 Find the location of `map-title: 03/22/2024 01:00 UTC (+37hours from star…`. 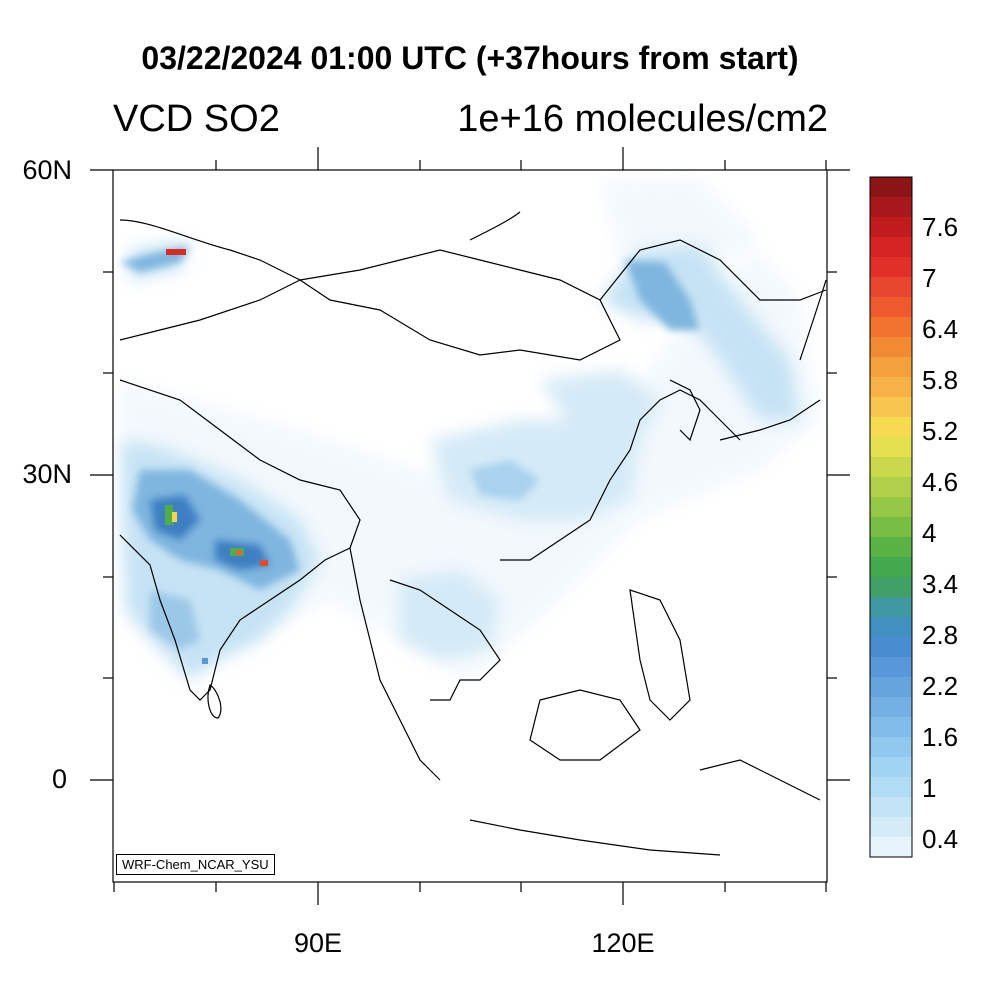

map-title: 03/22/2024 01:00 UTC (+37hours from star… is located at coordinates (470, 58).